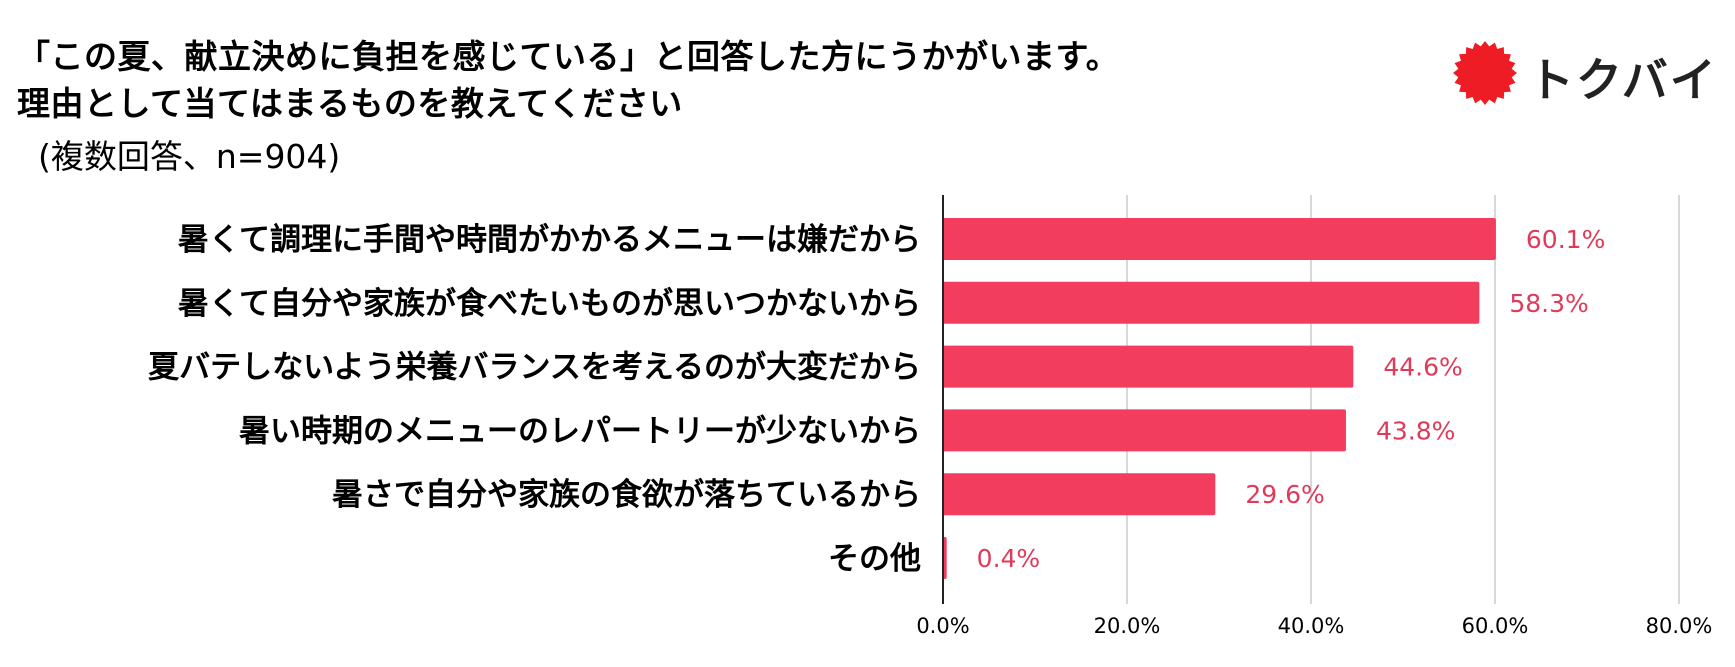 This screenshot has height=667, width=1735. I want to click on x-tick-label: 40.0%, so click(1311, 626).